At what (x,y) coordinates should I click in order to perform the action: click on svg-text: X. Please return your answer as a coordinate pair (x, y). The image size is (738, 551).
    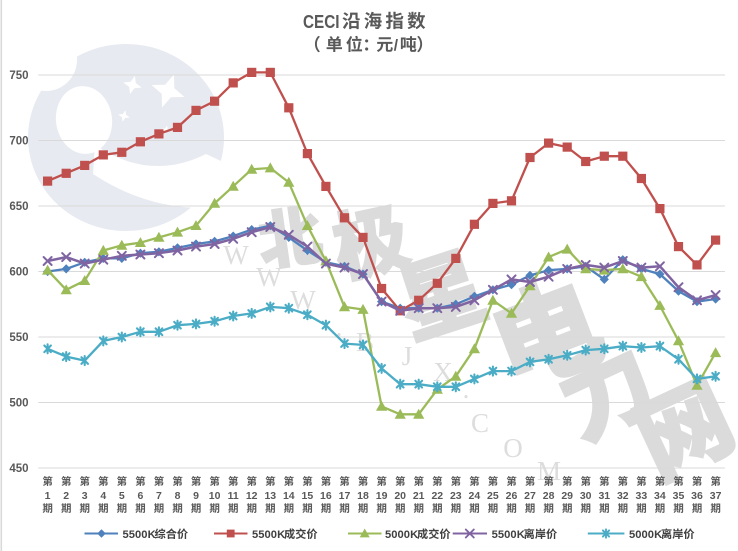
    Looking at the image, I should click on (443, 372).